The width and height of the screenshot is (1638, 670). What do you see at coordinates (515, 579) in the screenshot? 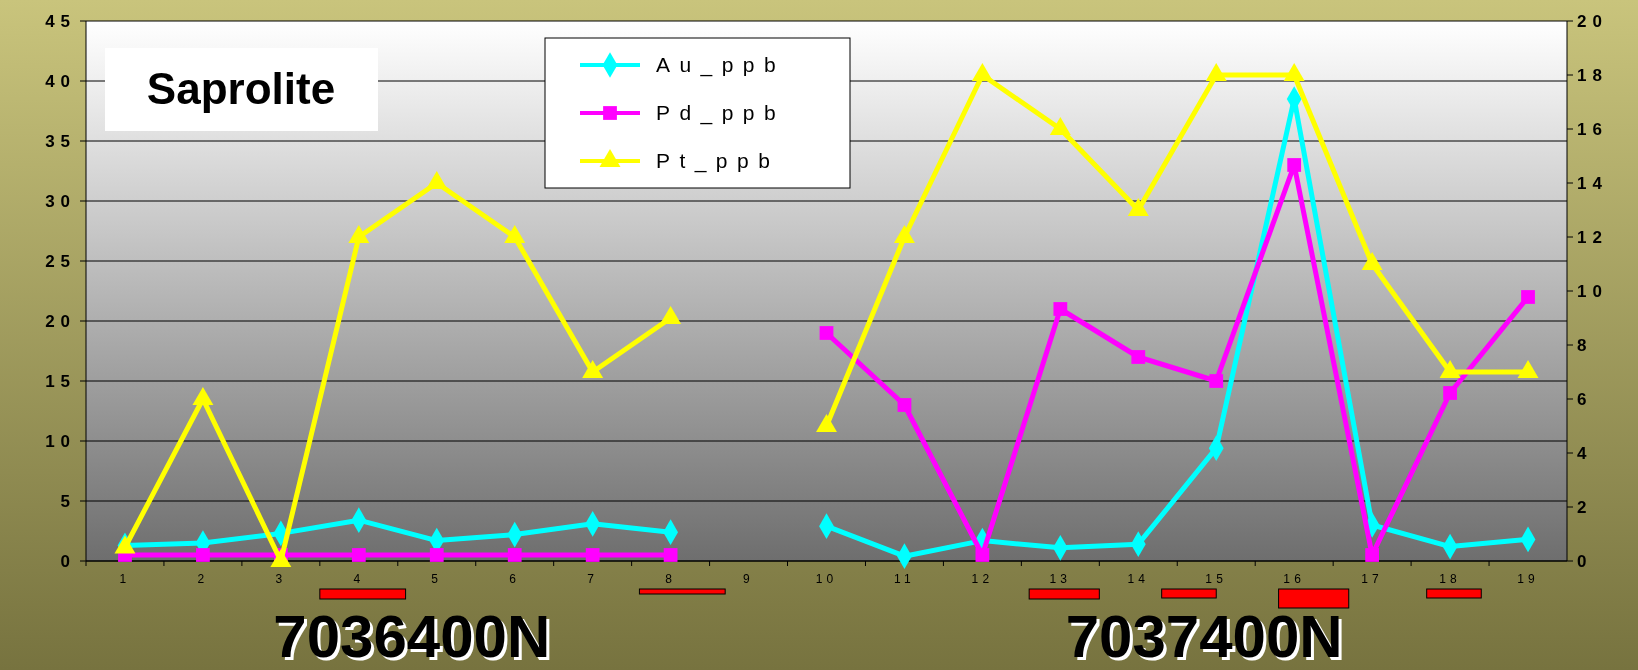
I see `x-tick-label: 6` at bounding box center [515, 579].